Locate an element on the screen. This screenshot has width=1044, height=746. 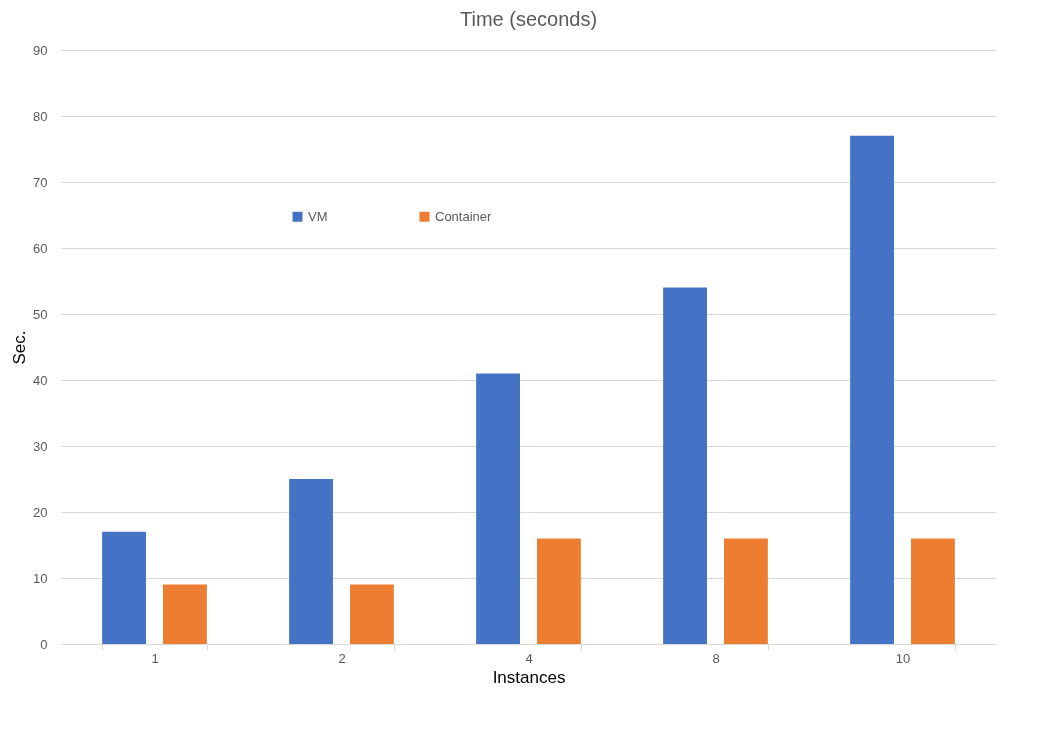
y-axis-title: Sec. is located at coordinates (20, 347).